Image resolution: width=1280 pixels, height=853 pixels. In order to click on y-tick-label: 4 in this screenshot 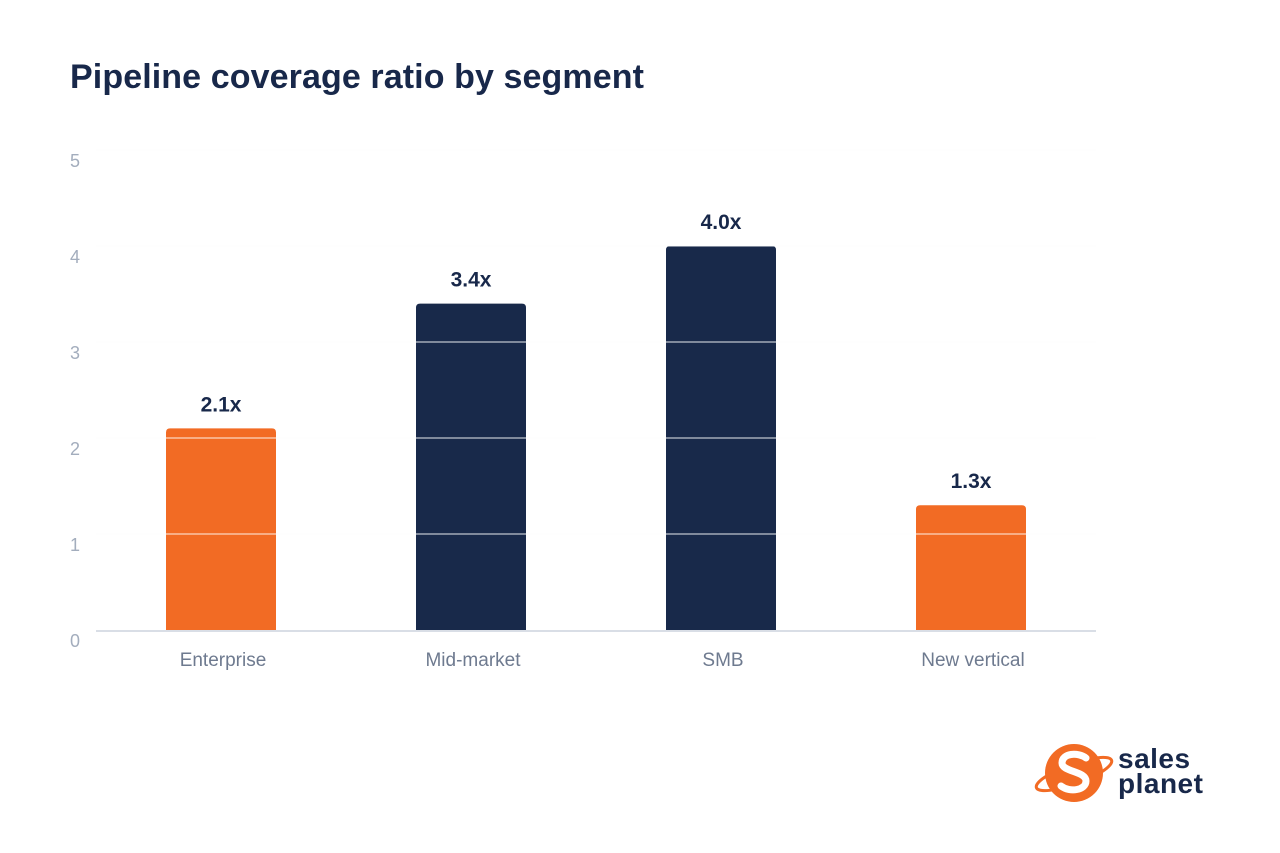, I will do `click(75, 257)`.